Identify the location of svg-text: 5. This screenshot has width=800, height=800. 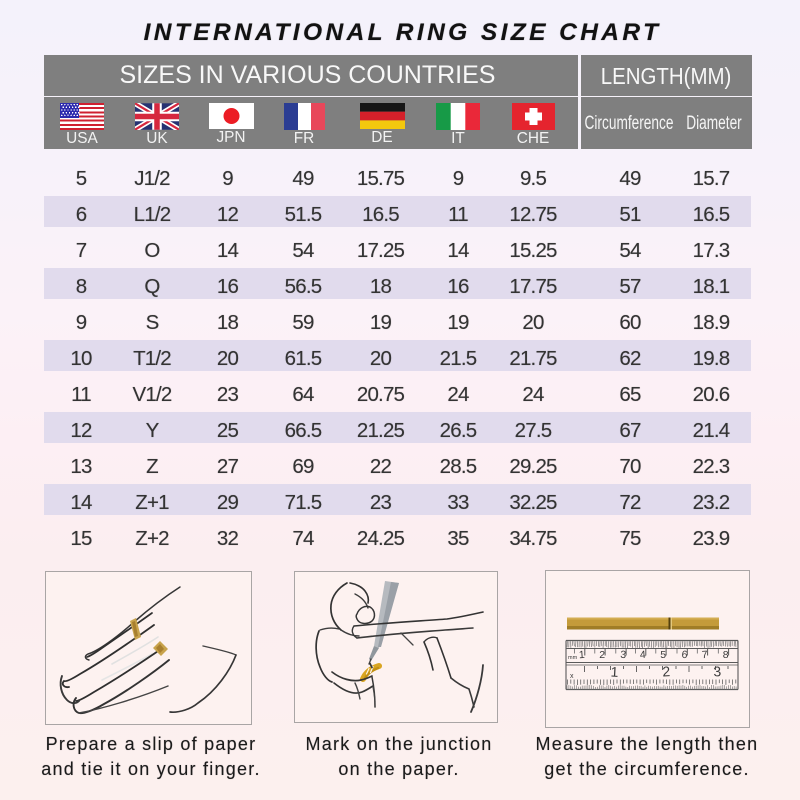
(663, 655).